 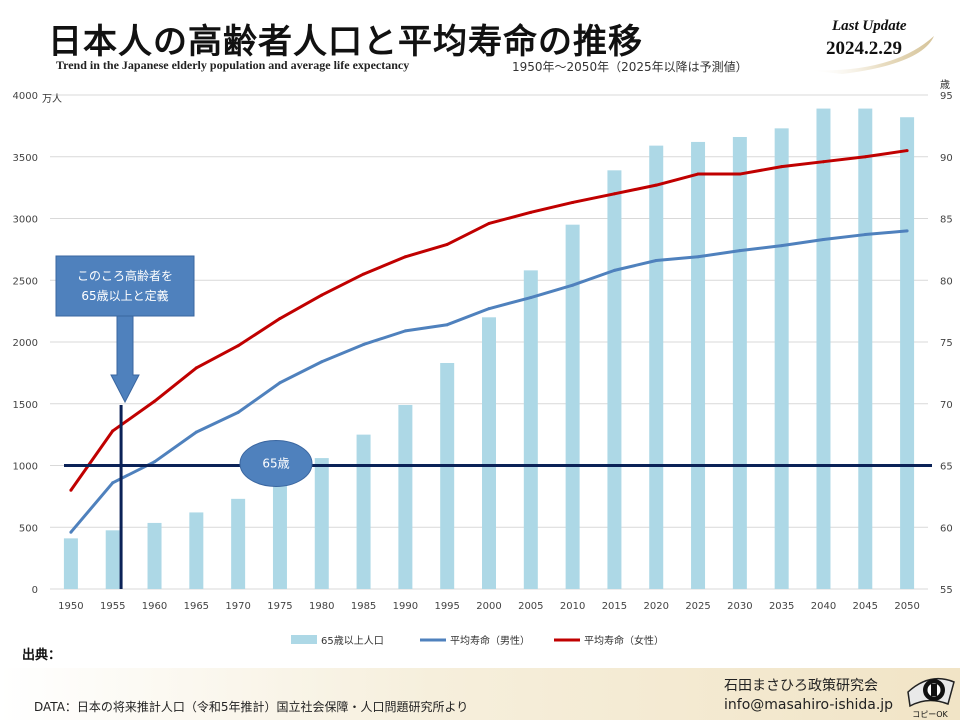 What do you see at coordinates (28, 528) in the screenshot?
I see `y-left-tick-label: 500` at bounding box center [28, 528].